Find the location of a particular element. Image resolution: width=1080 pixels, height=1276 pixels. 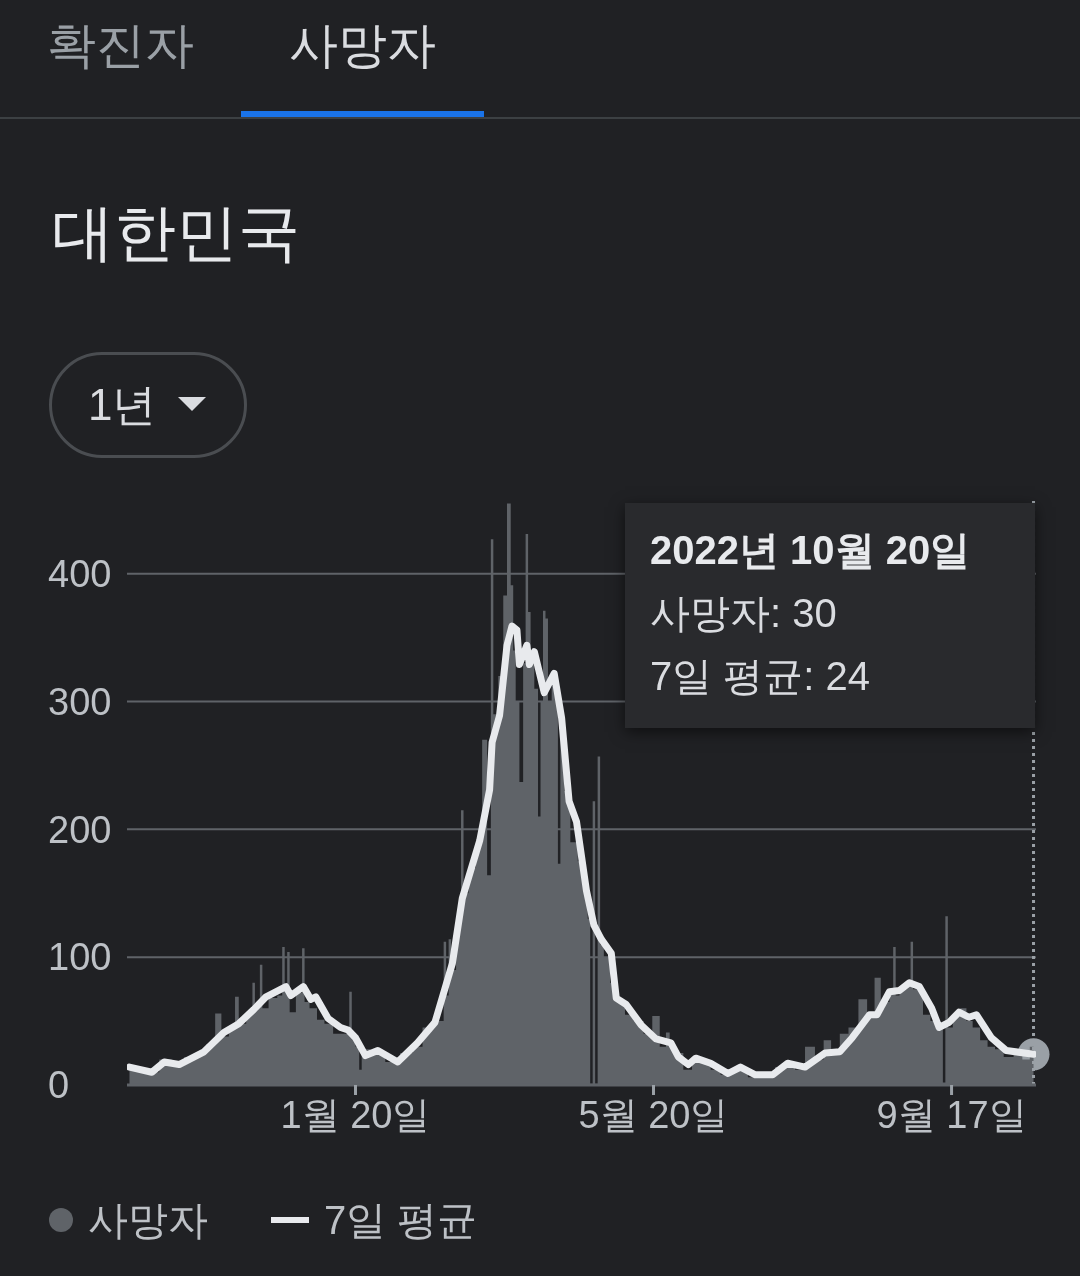

text: 확진자 is located at coordinates (120, 45).